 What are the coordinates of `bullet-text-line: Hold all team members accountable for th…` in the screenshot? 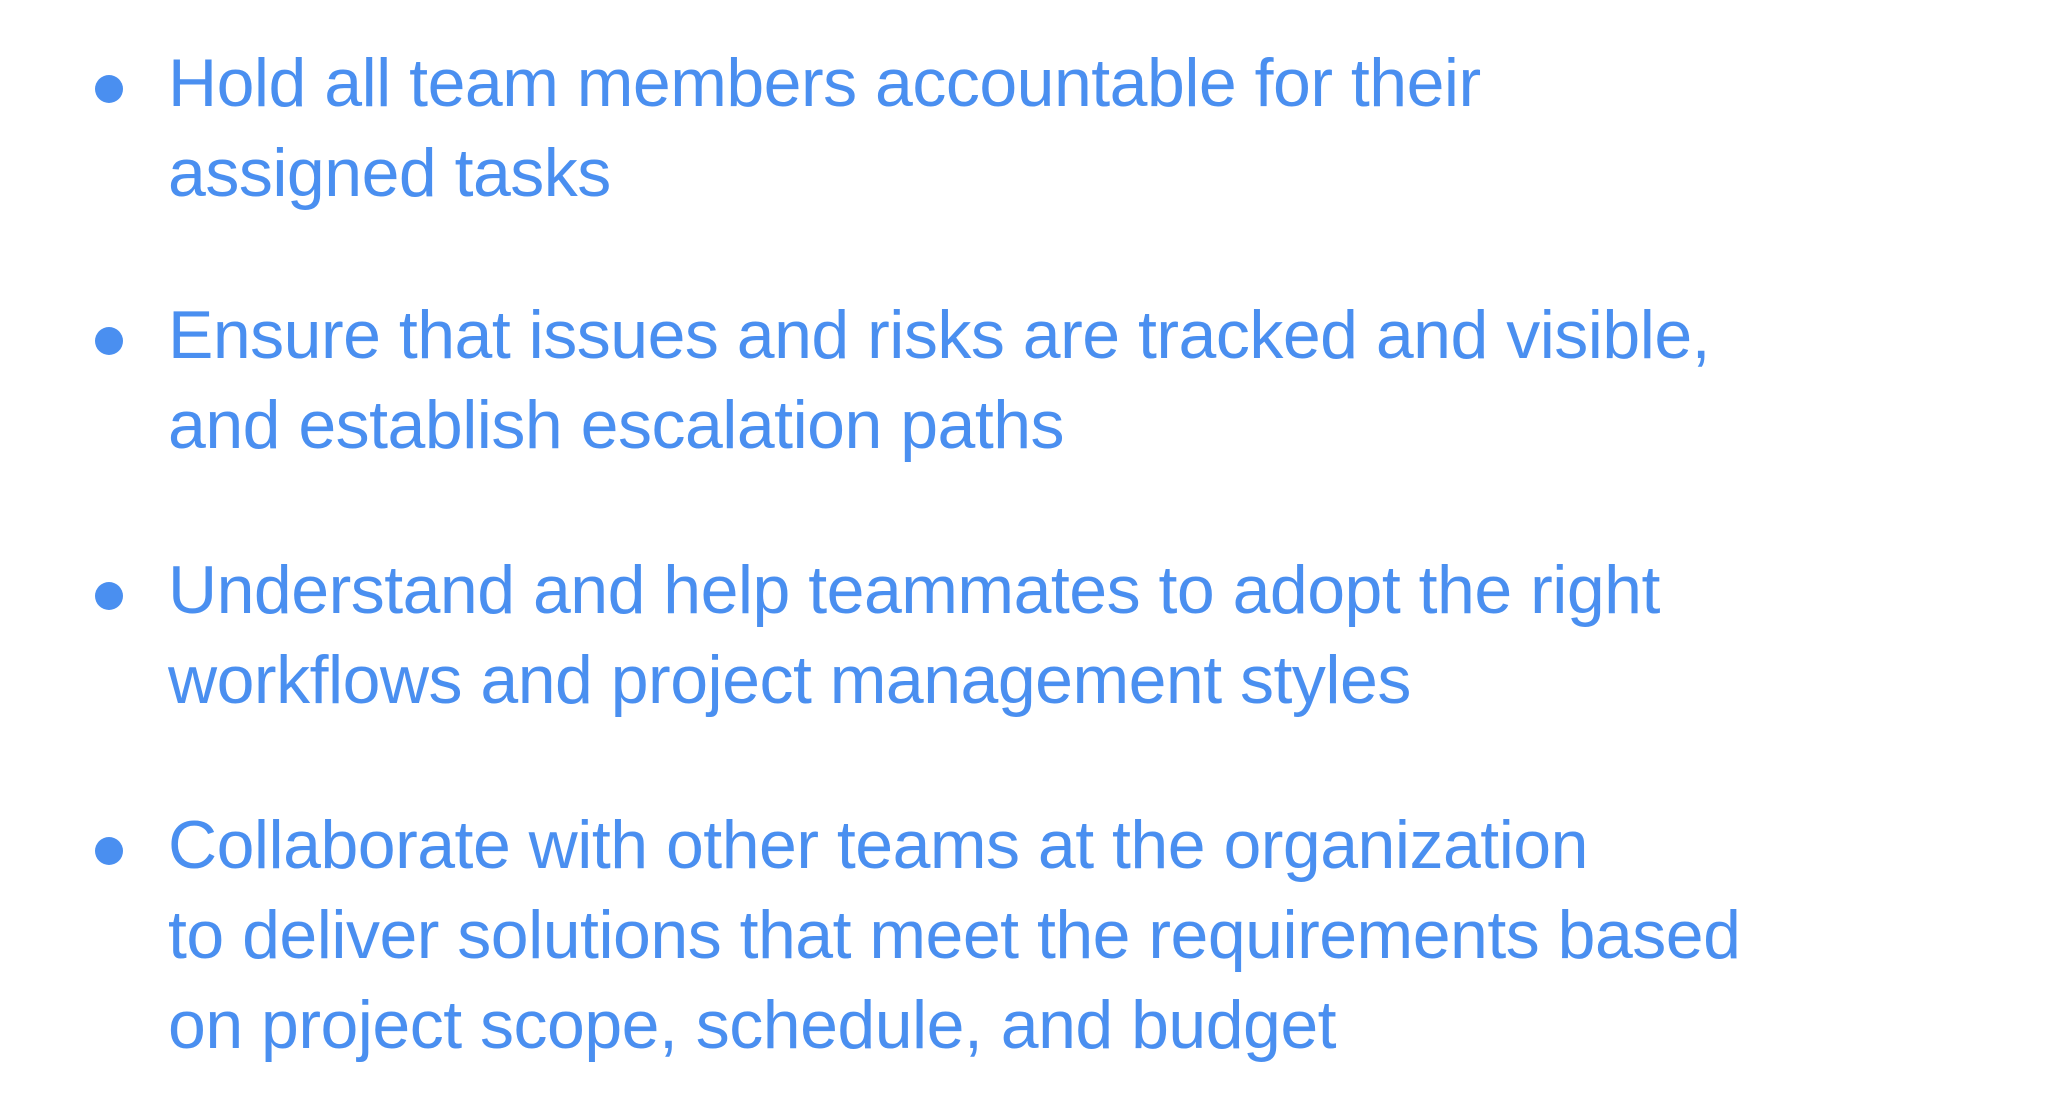 It's located at (824, 83).